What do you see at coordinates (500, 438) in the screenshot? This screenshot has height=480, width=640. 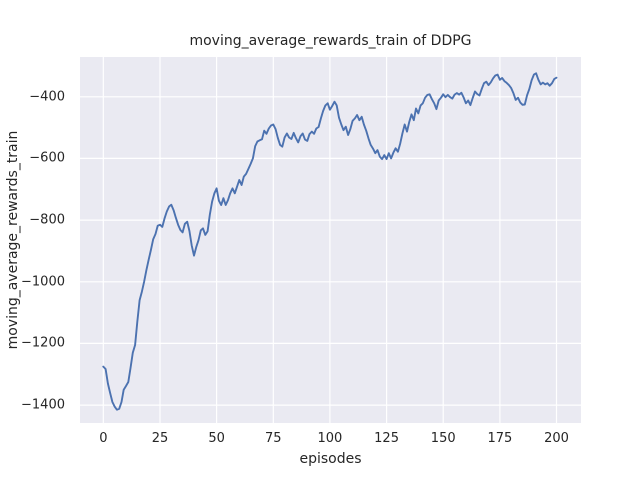 I see `x-tick-label: 175` at bounding box center [500, 438].